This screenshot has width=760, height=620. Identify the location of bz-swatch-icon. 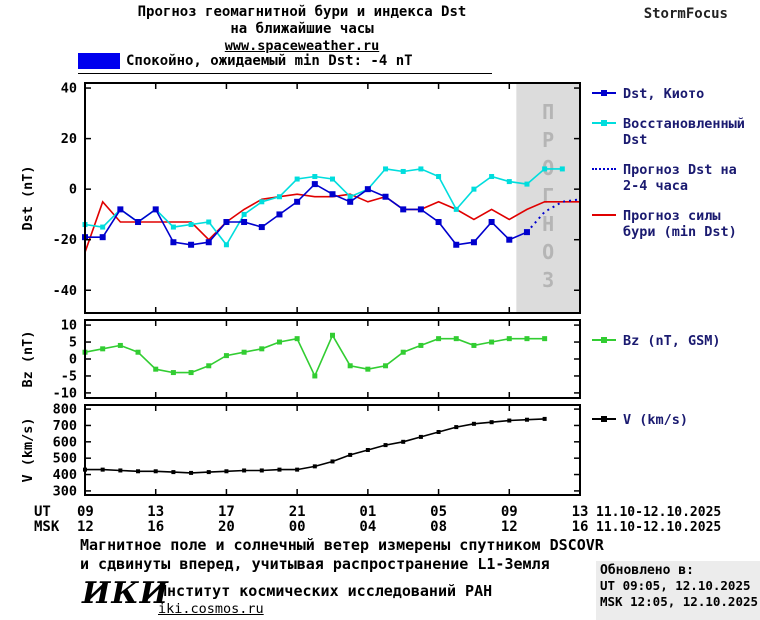
(604, 341).